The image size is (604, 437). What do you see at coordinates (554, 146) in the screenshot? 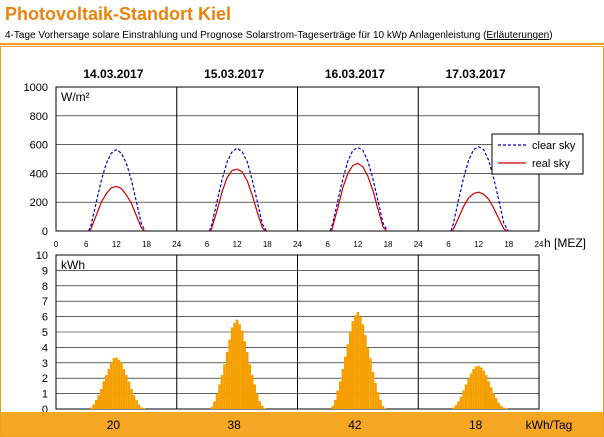
I see `legend-clear-sky-label: clear sky` at bounding box center [554, 146].